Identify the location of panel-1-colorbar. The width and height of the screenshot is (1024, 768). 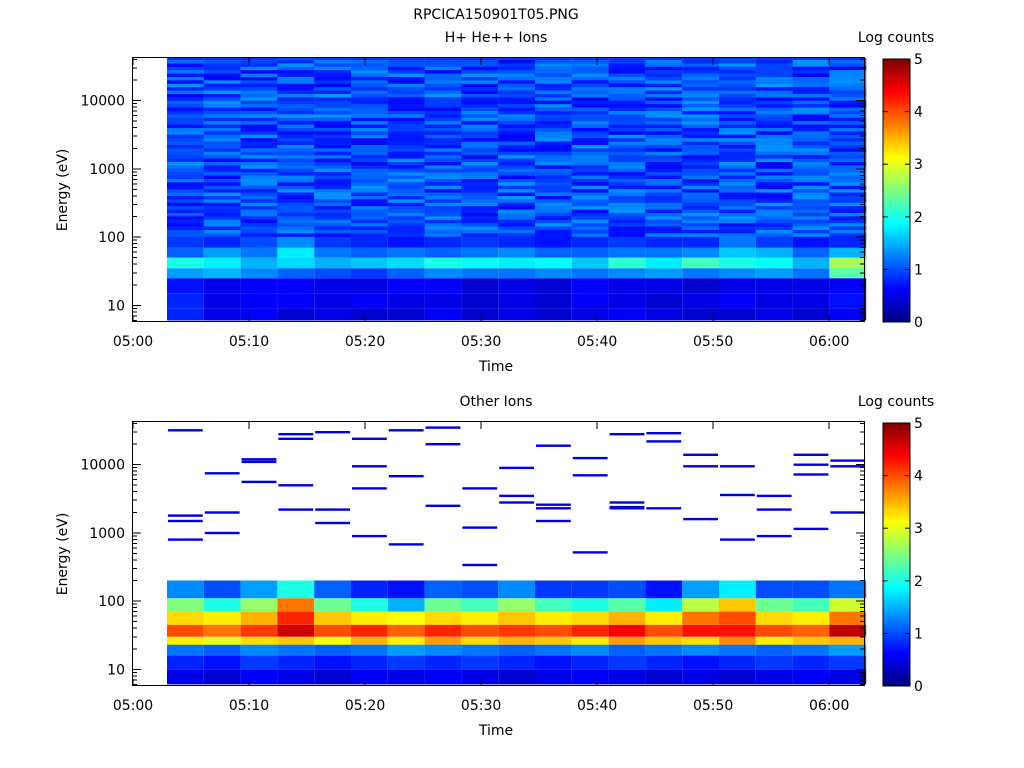
(896, 190).